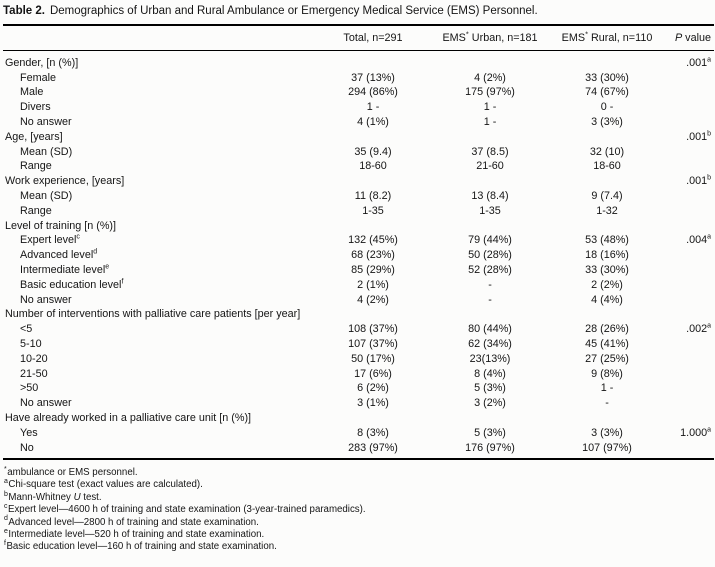 The image size is (715, 567). What do you see at coordinates (358, 388) in the screenshot?
I see `table-row: >50 6 (2%) 5 (3%) 1 -` at bounding box center [358, 388].